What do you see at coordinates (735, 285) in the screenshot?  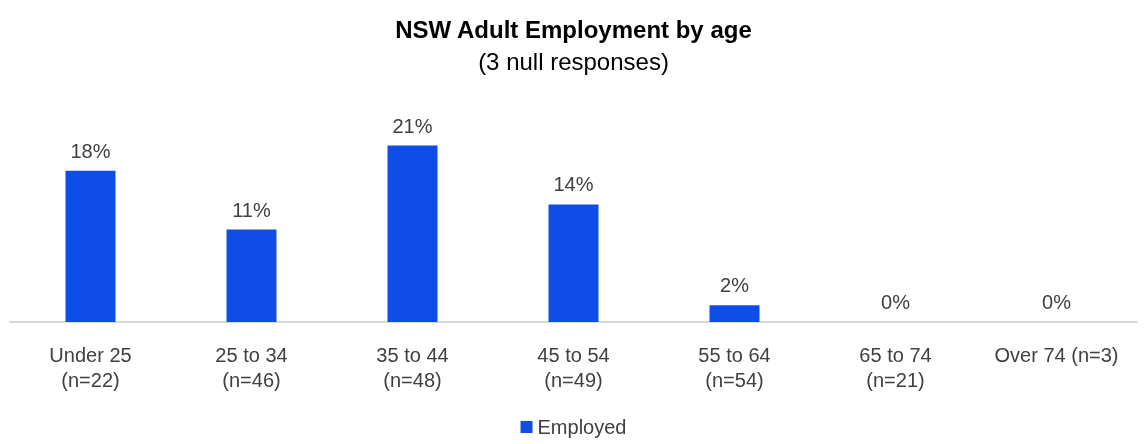 I see `data-label: 2%` at bounding box center [735, 285].